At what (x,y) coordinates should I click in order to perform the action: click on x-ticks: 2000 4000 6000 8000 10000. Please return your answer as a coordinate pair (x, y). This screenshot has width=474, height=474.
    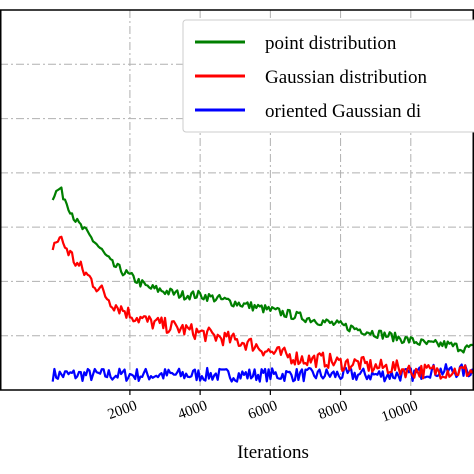
    Looking at the image, I should click on (263, 408).